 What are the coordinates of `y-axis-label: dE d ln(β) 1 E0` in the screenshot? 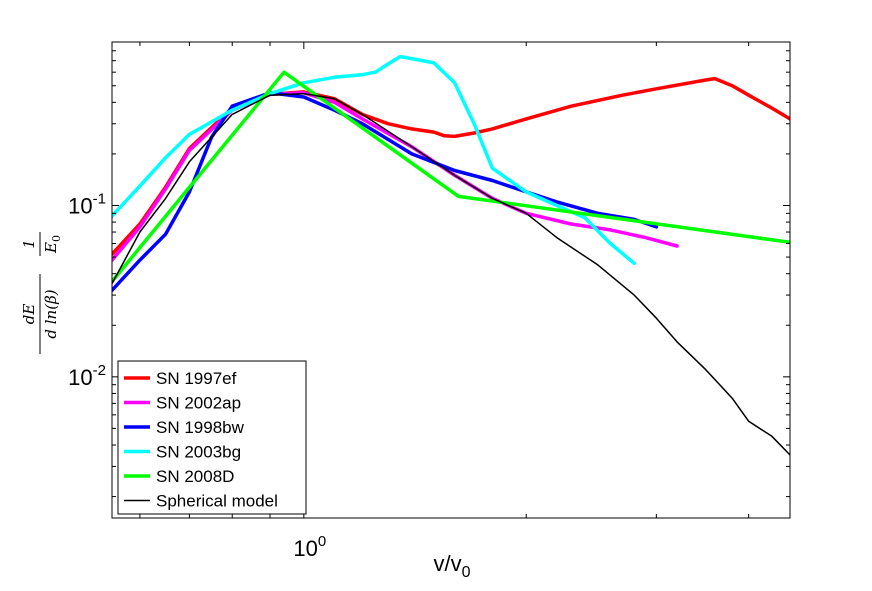 It's located at (41, 293).